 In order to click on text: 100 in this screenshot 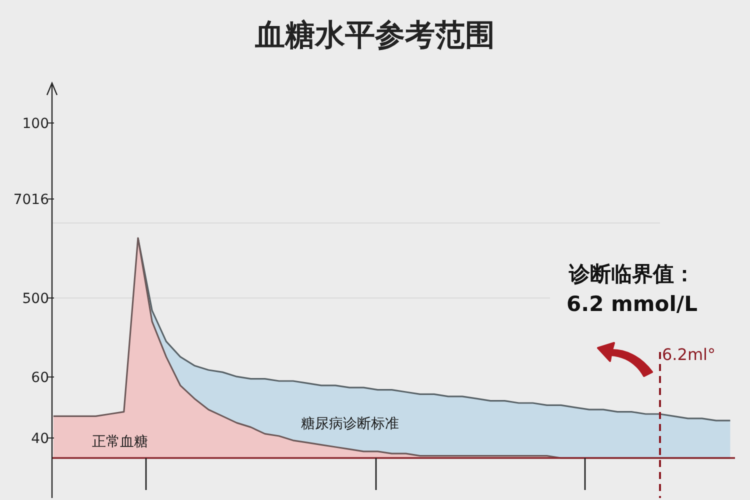, I will do `click(35, 124)`.